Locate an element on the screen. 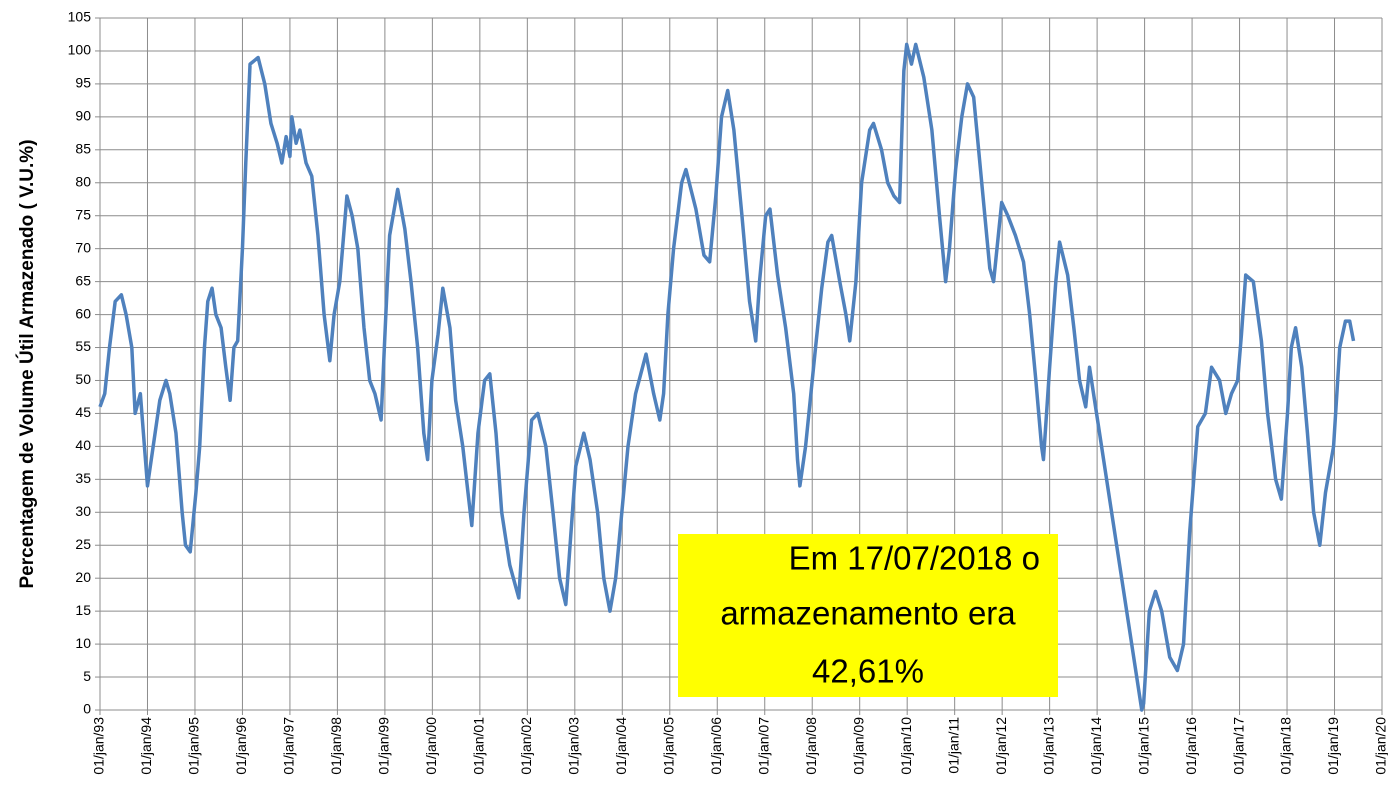 This screenshot has height=804, width=1388. y-tick-label: 100 is located at coordinates (80, 50).